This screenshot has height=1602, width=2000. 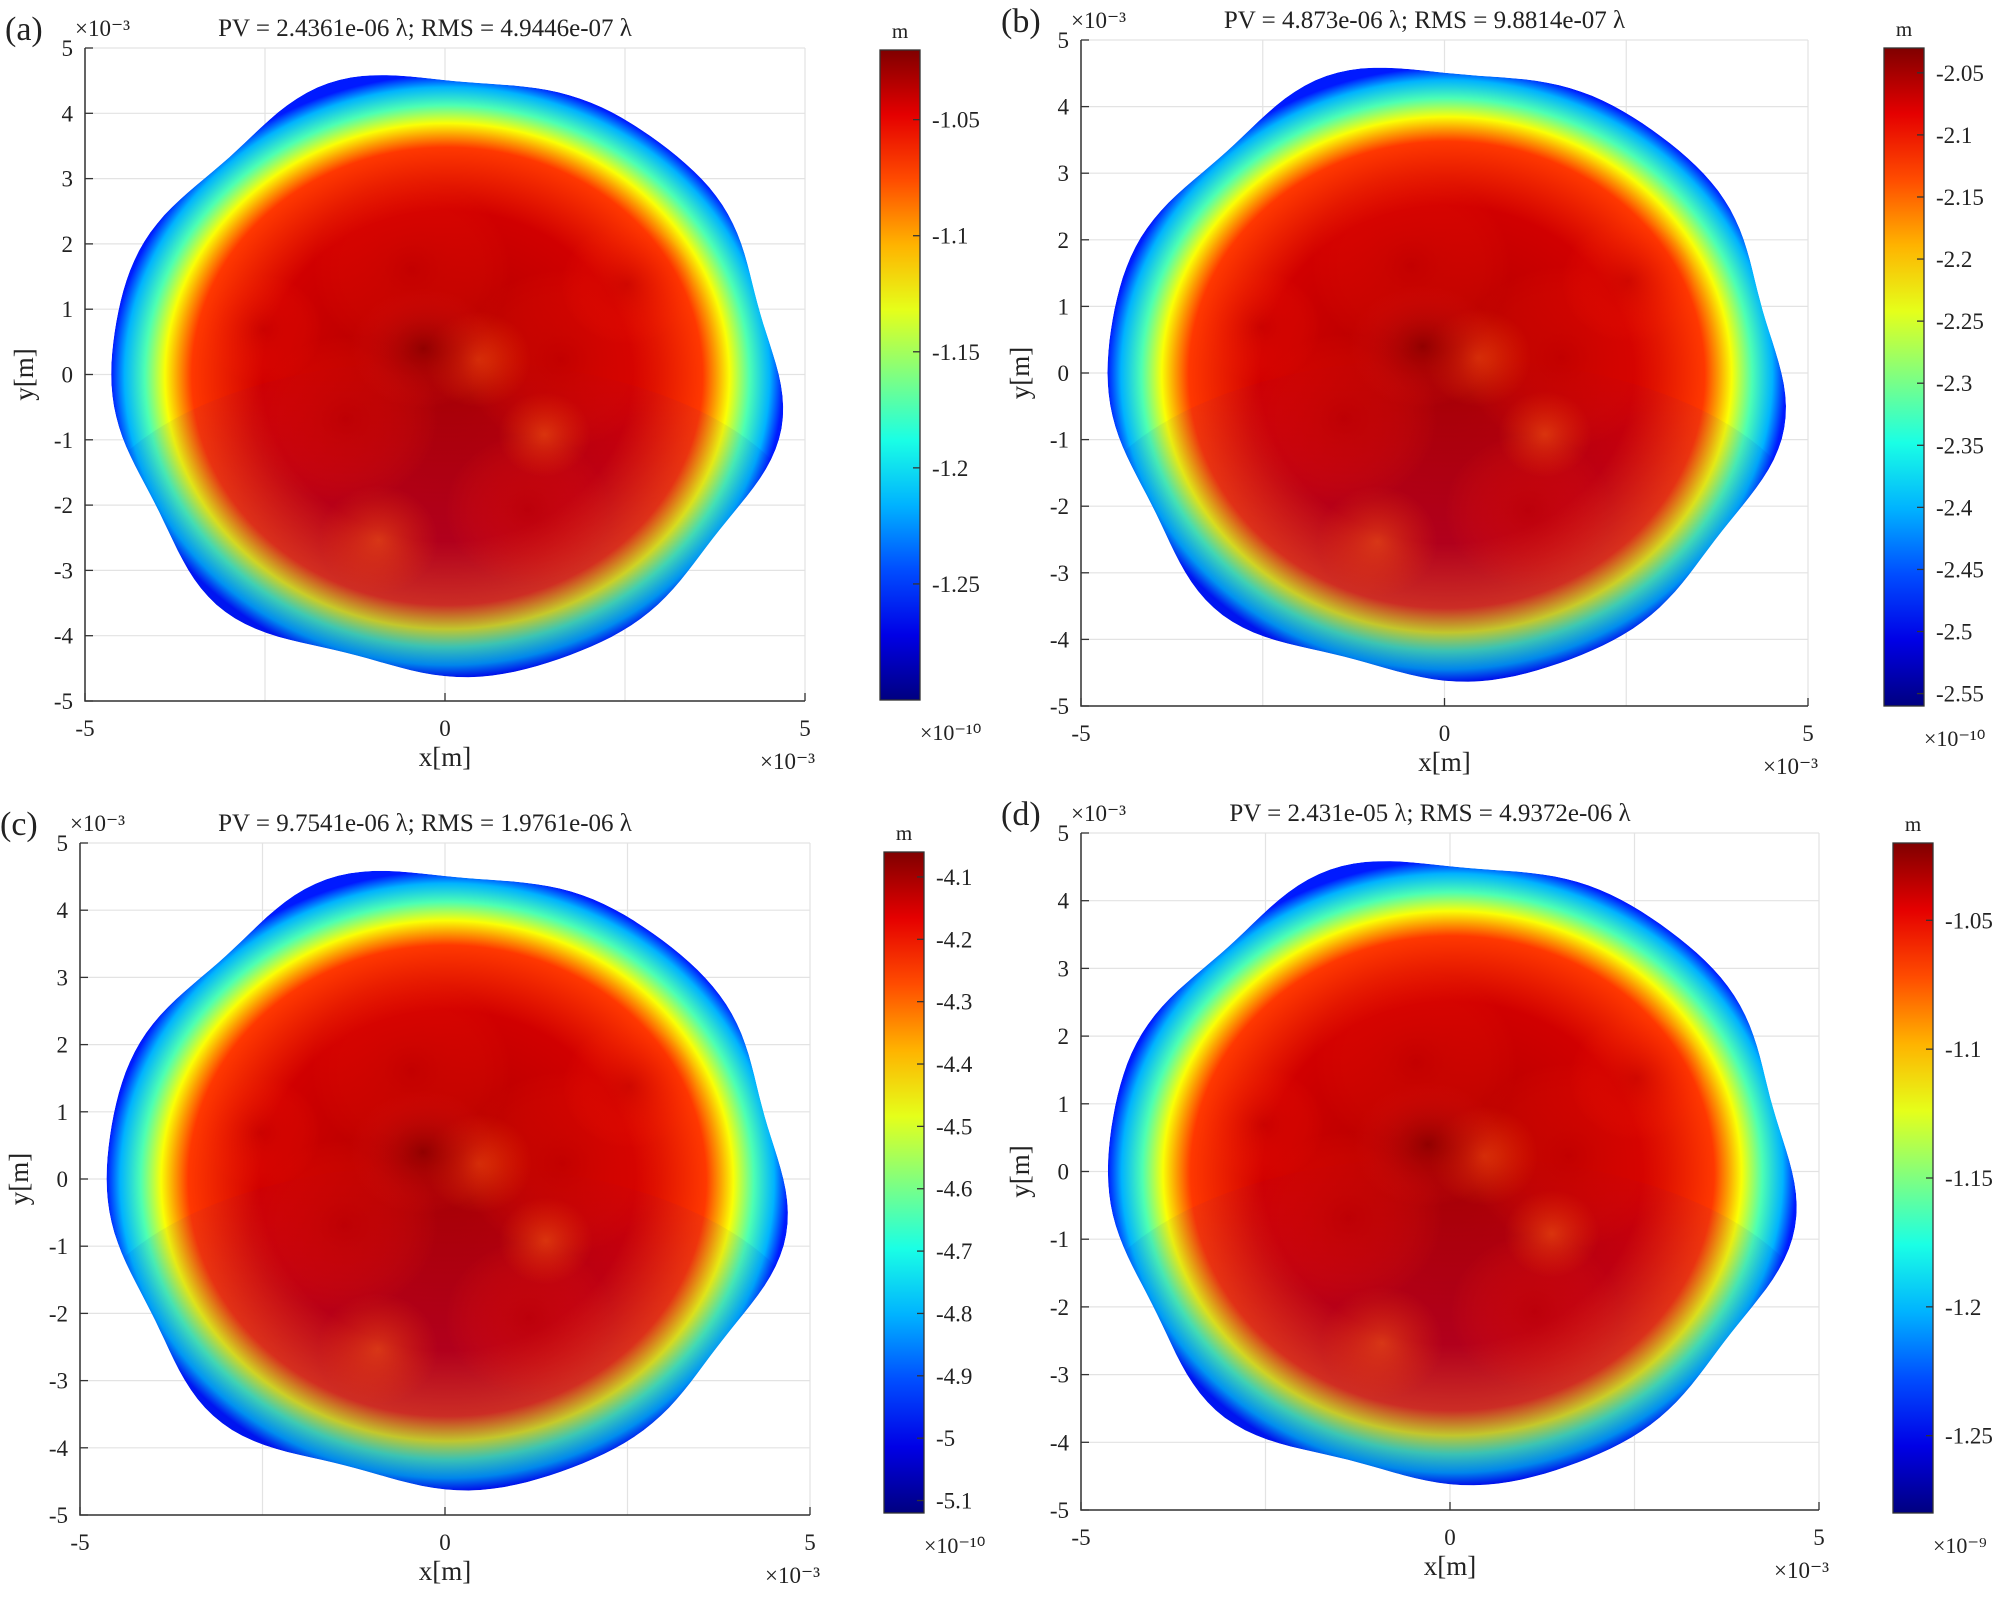 What do you see at coordinates (954, 1064) in the screenshot?
I see `colorbar-tick-label: -4.4` at bounding box center [954, 1064].